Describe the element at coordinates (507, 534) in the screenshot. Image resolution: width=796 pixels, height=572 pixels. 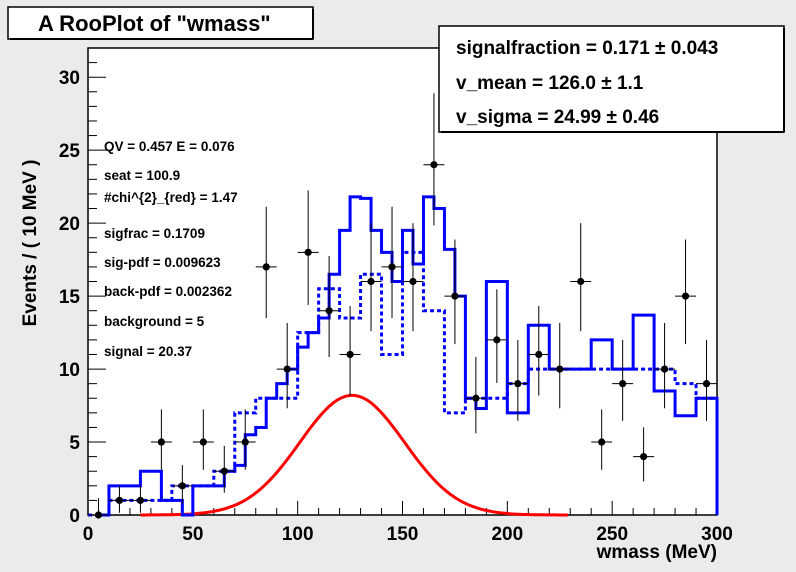
I see `x-tick-label: 200` at that location.